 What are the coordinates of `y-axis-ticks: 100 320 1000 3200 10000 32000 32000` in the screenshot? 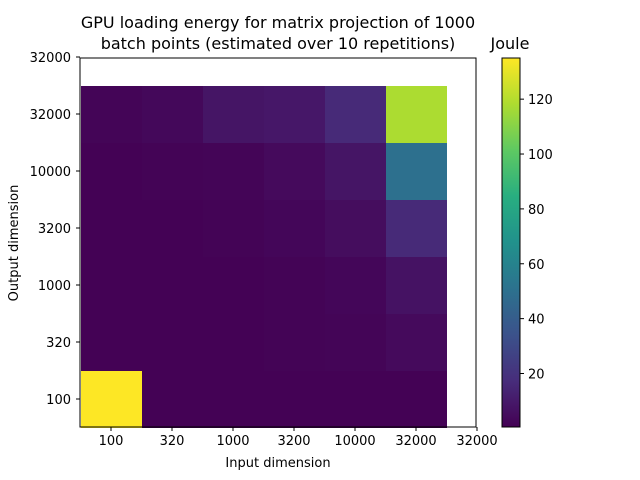 It's located at (55, 229).